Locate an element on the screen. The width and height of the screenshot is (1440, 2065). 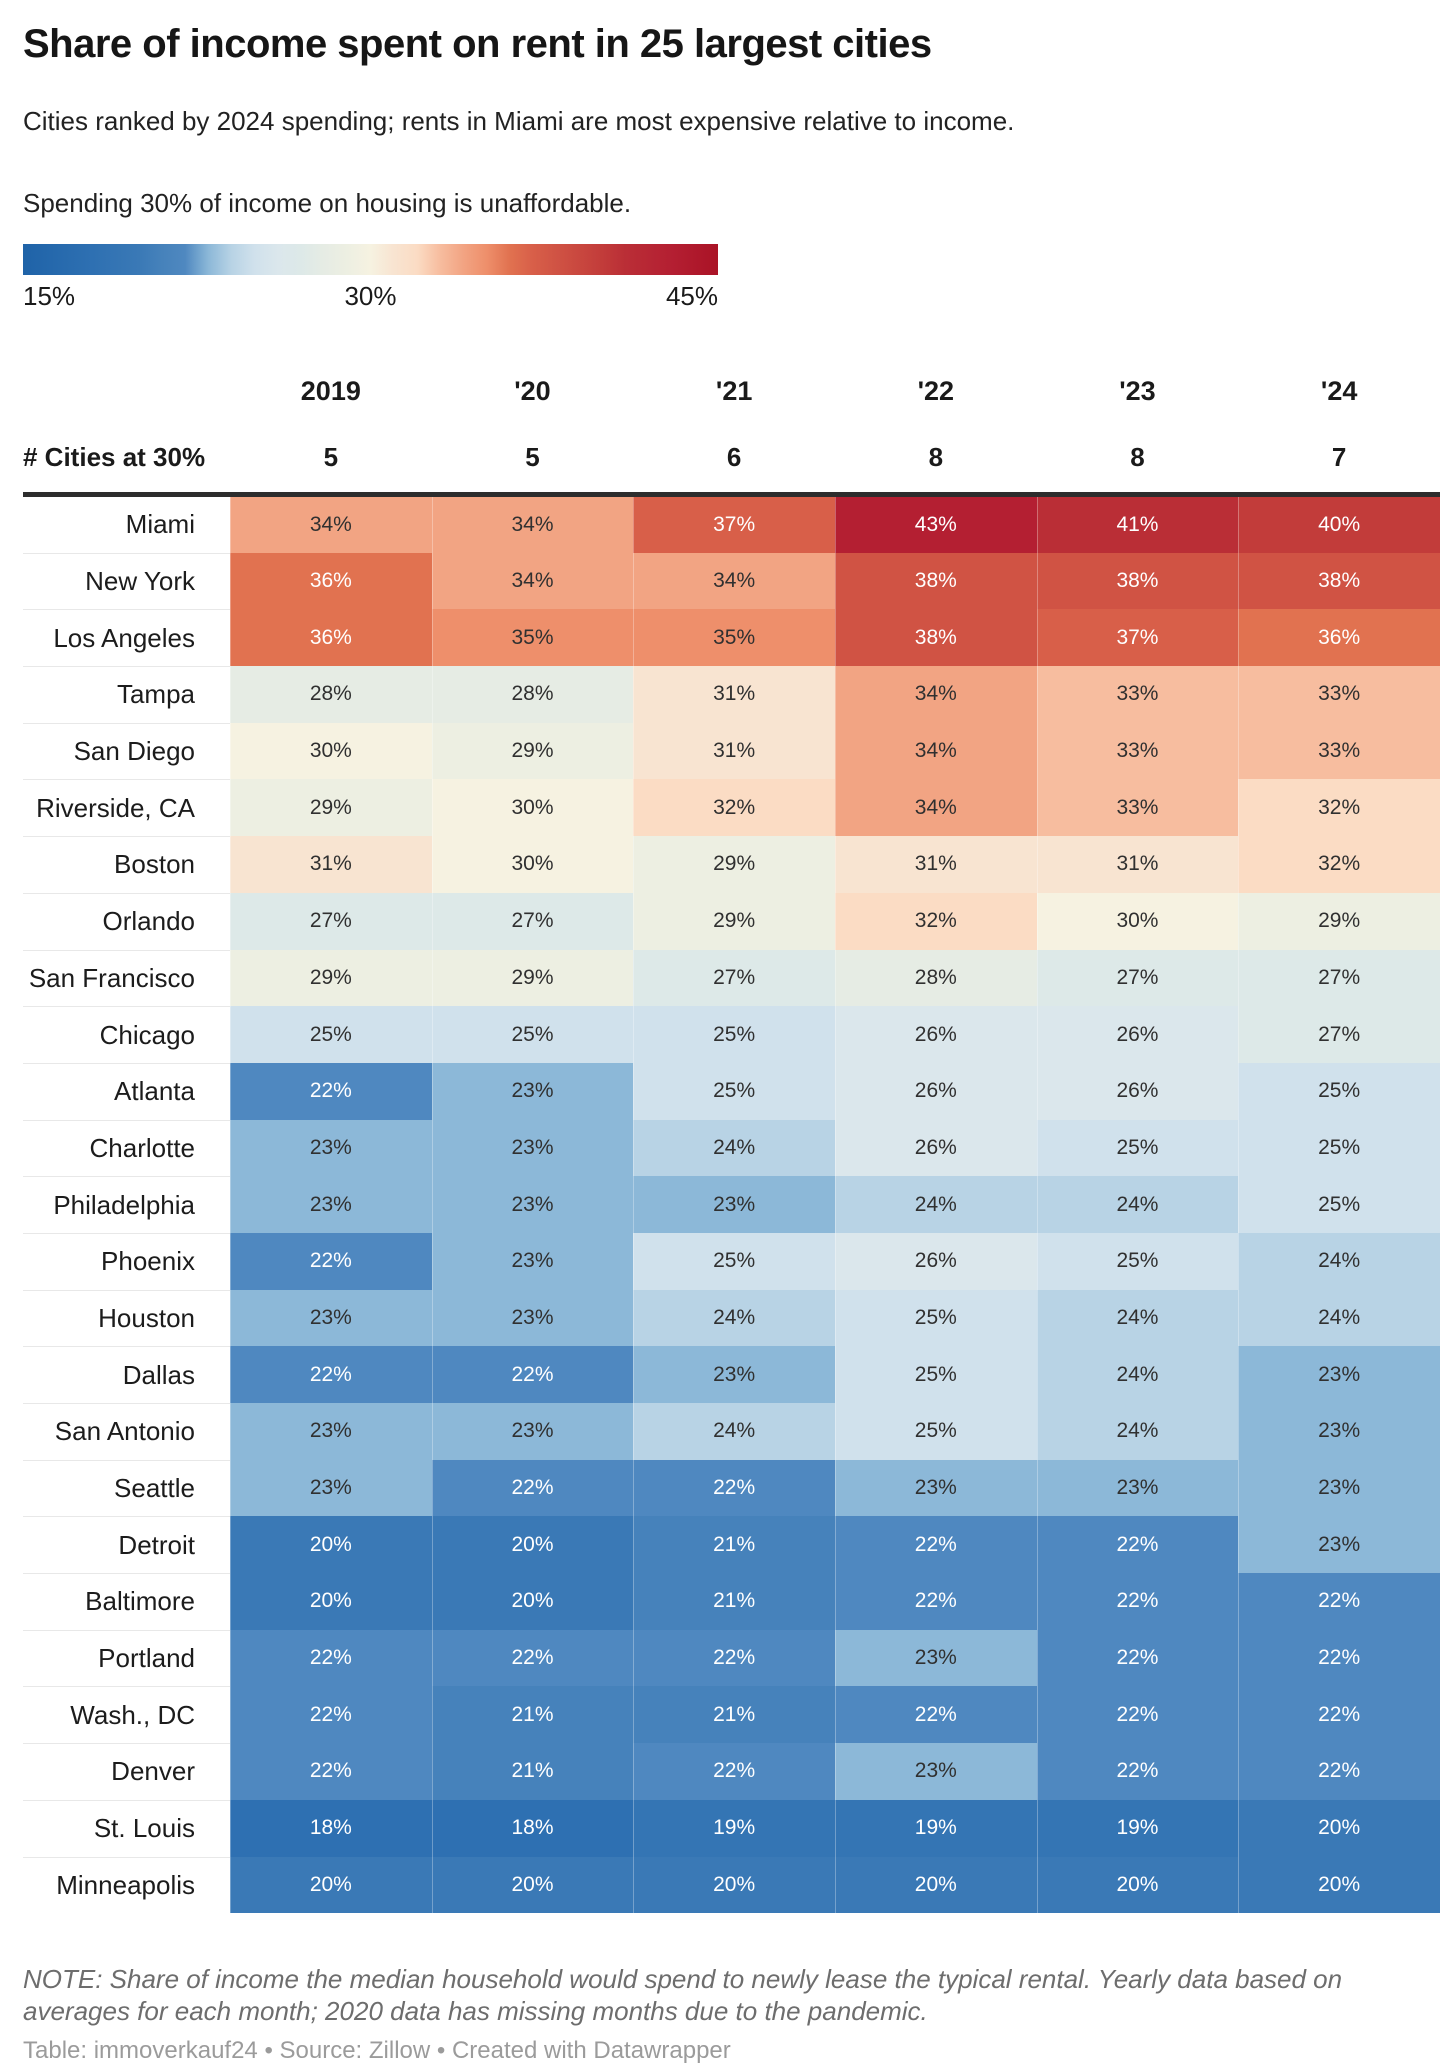
city-label: Chicago is located at coordinates (126, 1034).